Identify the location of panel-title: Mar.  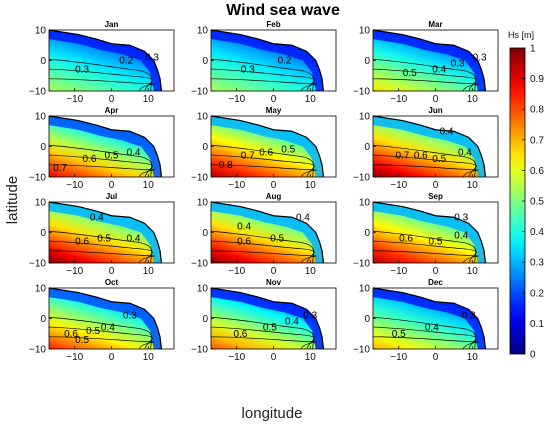
(435, 24).